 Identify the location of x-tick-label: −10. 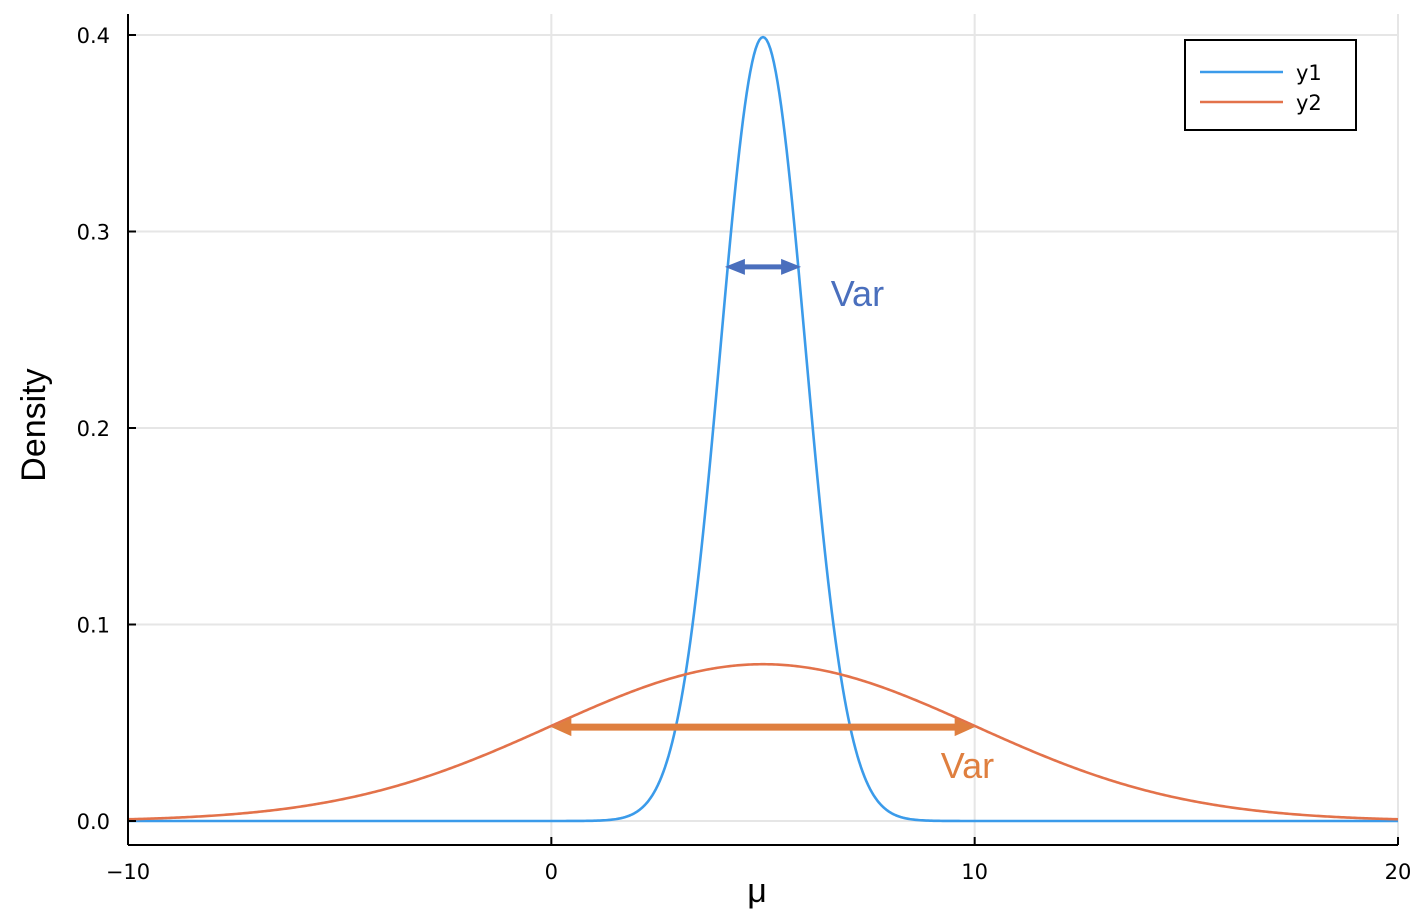
(128, 872).